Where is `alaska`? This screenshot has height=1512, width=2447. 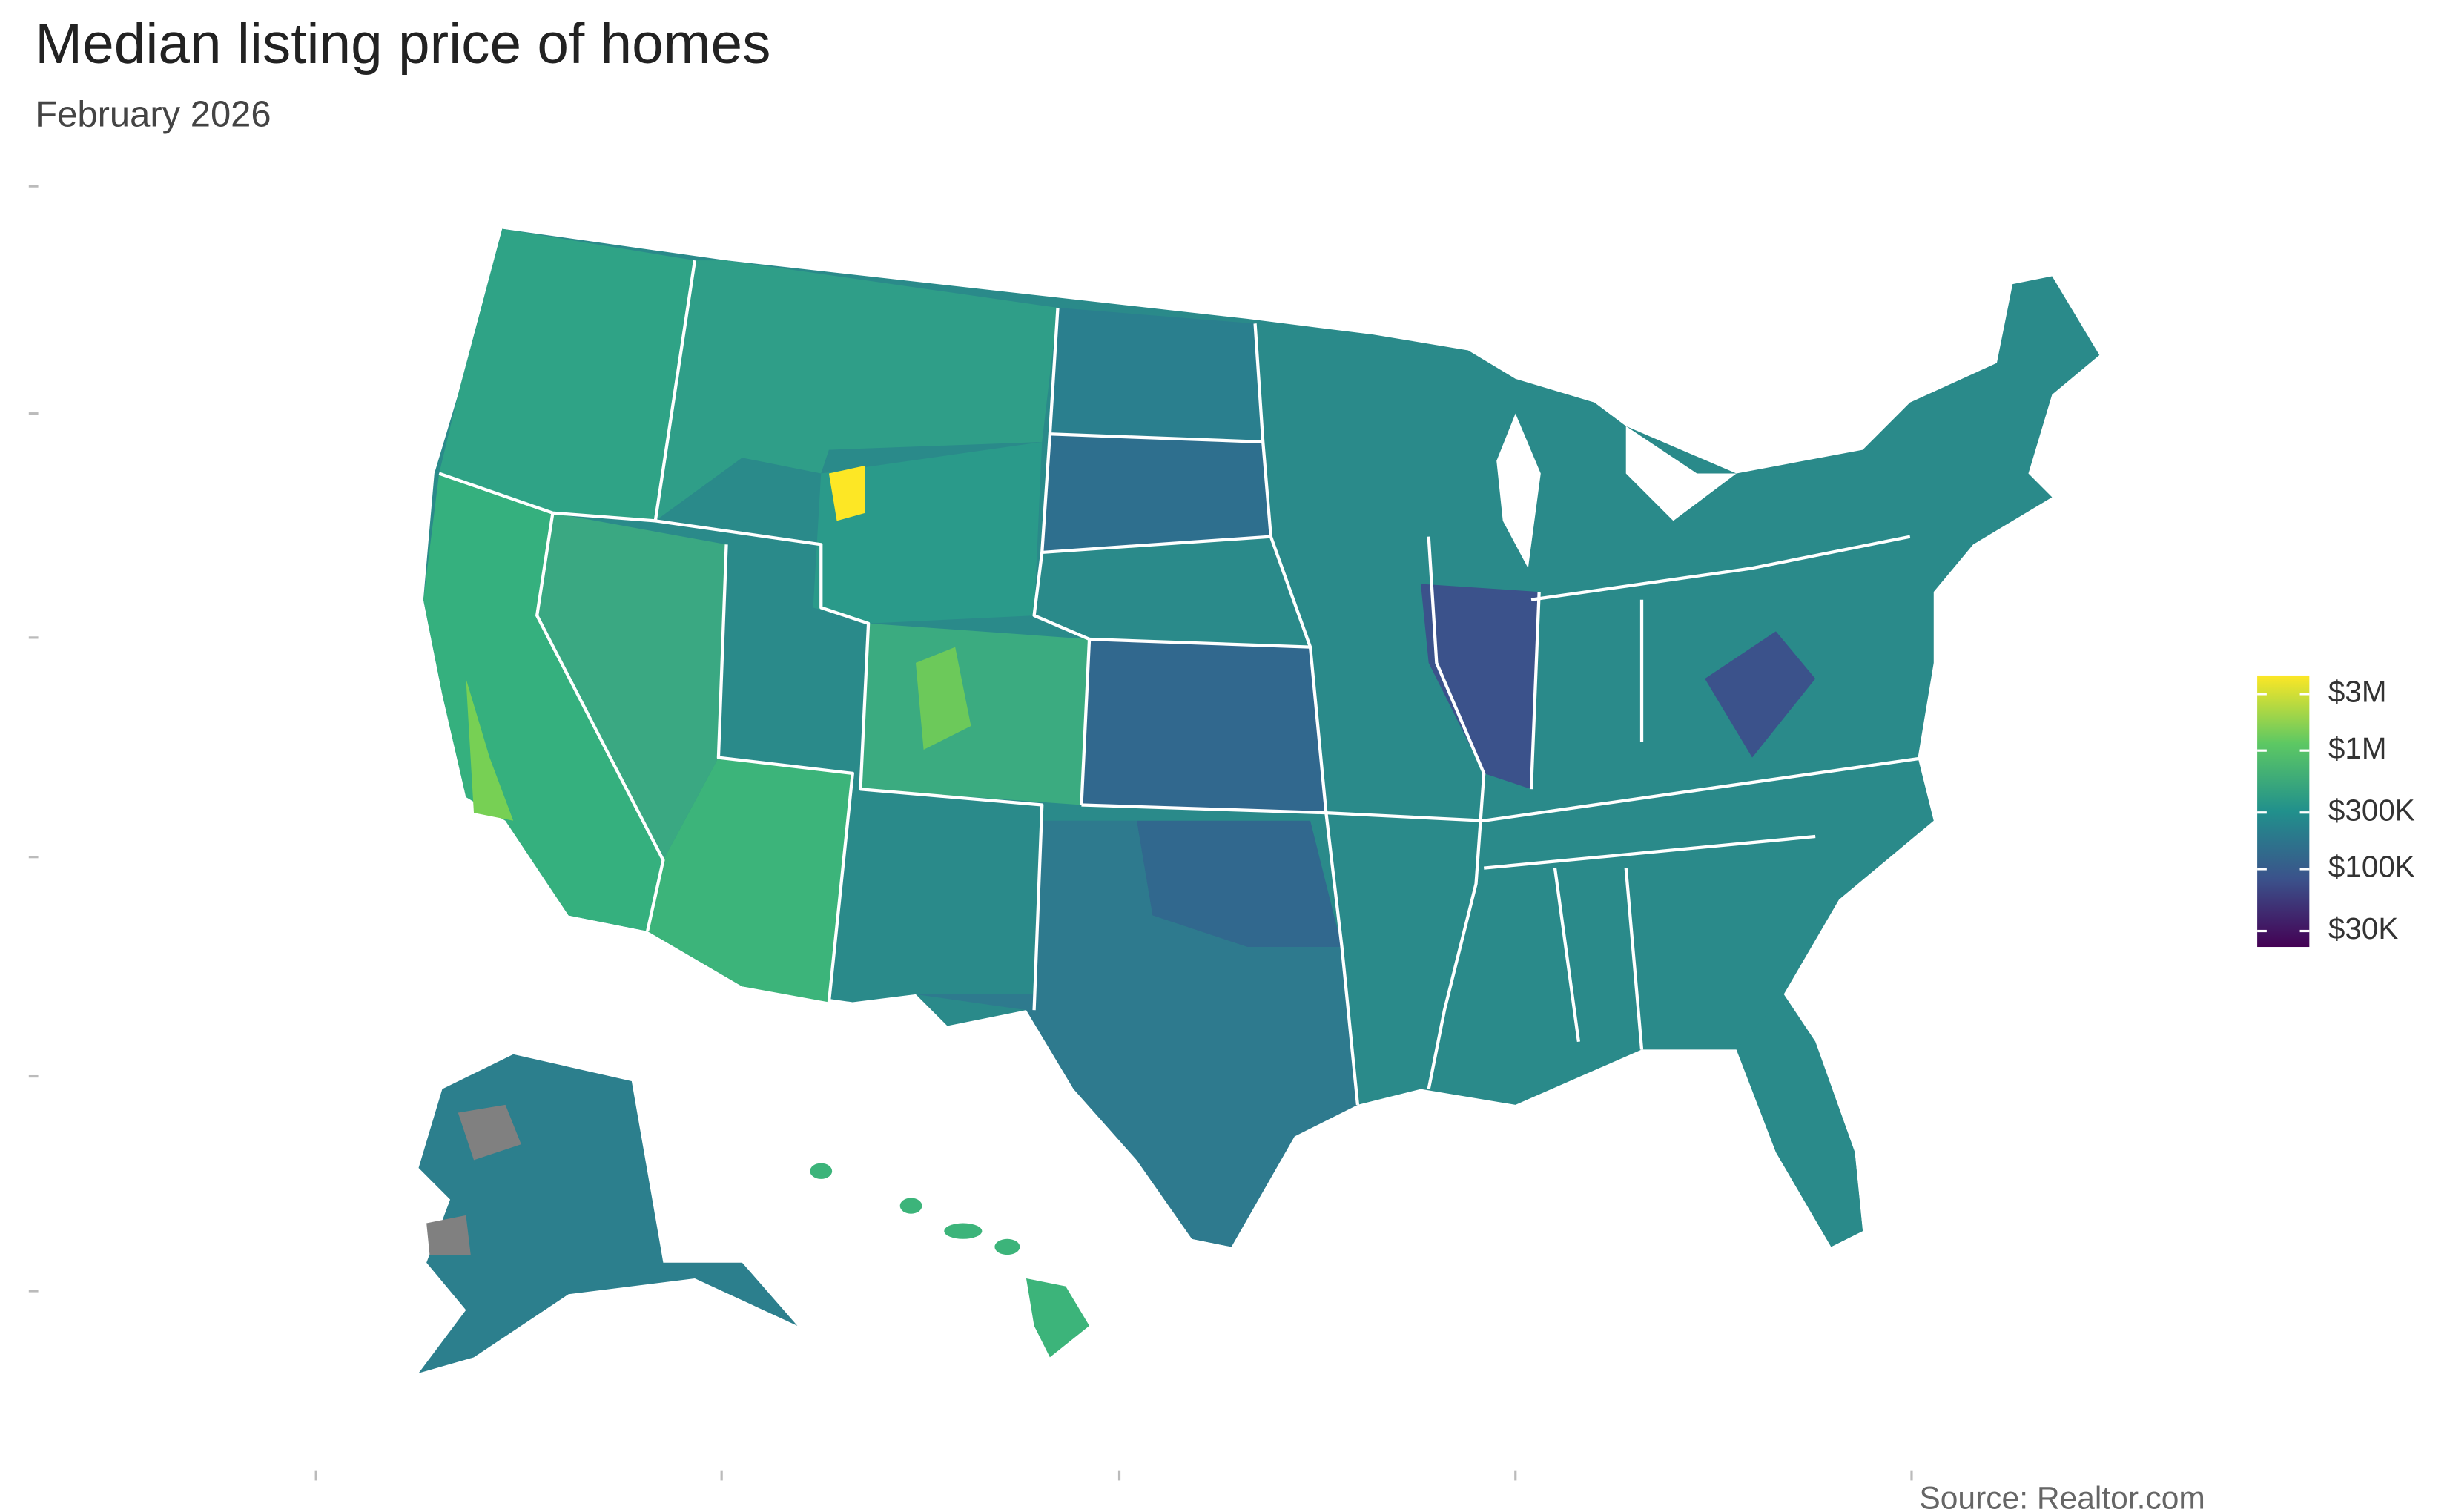 alaska is located at coordinates (608, 1213).